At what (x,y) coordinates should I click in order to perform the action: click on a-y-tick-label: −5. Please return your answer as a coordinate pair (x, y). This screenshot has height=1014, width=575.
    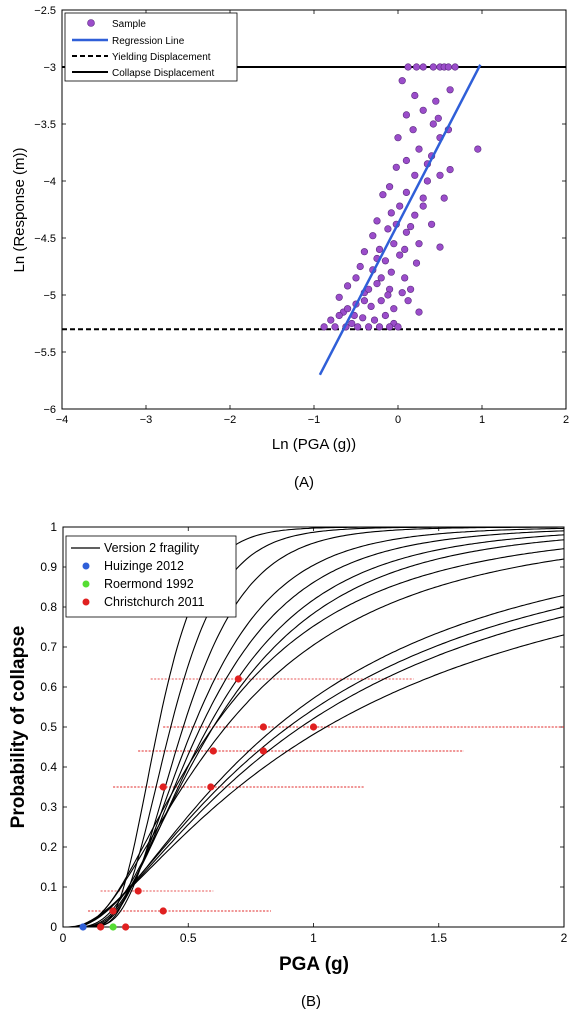
    Looking at the image, I should click on (49, 296).